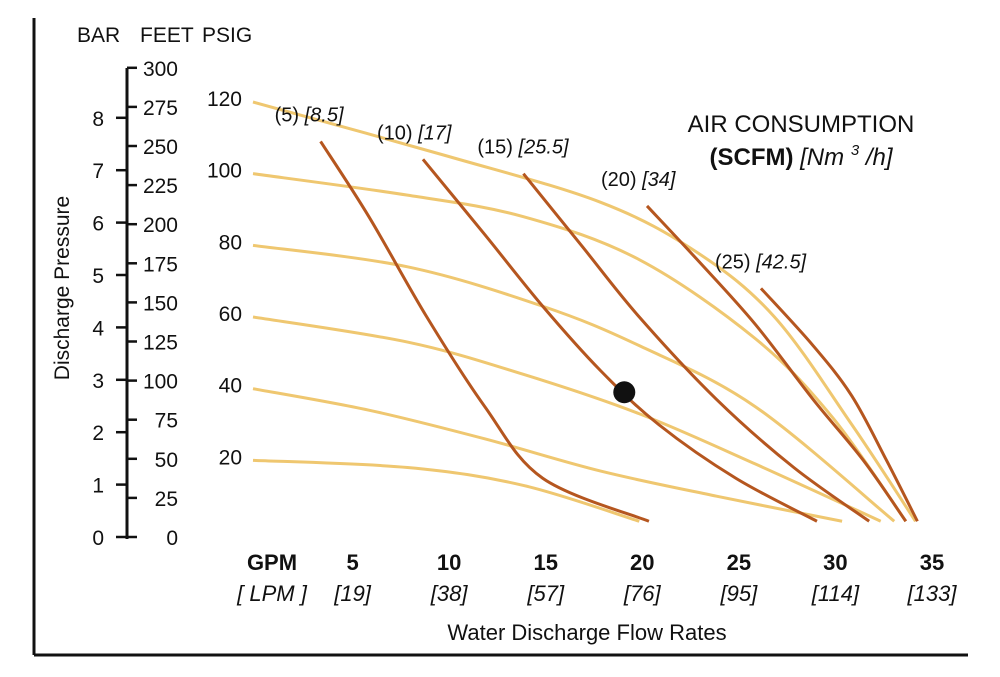 The height and width of the screenshot is (677, 1000). Describe the element at coordinates (160, 147) in the screenshot. I see `feet-tick-label: 250` at that location.